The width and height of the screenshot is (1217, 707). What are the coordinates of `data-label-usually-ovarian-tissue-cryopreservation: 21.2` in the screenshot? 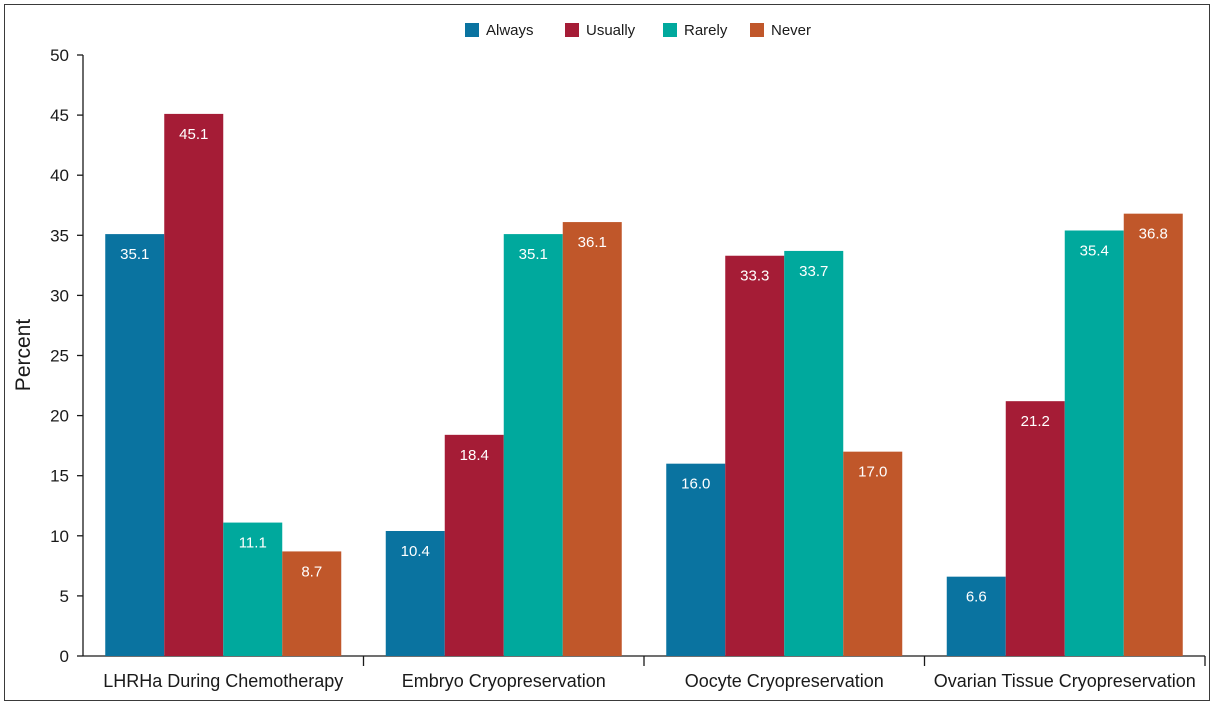 It's located at (1035, 421).